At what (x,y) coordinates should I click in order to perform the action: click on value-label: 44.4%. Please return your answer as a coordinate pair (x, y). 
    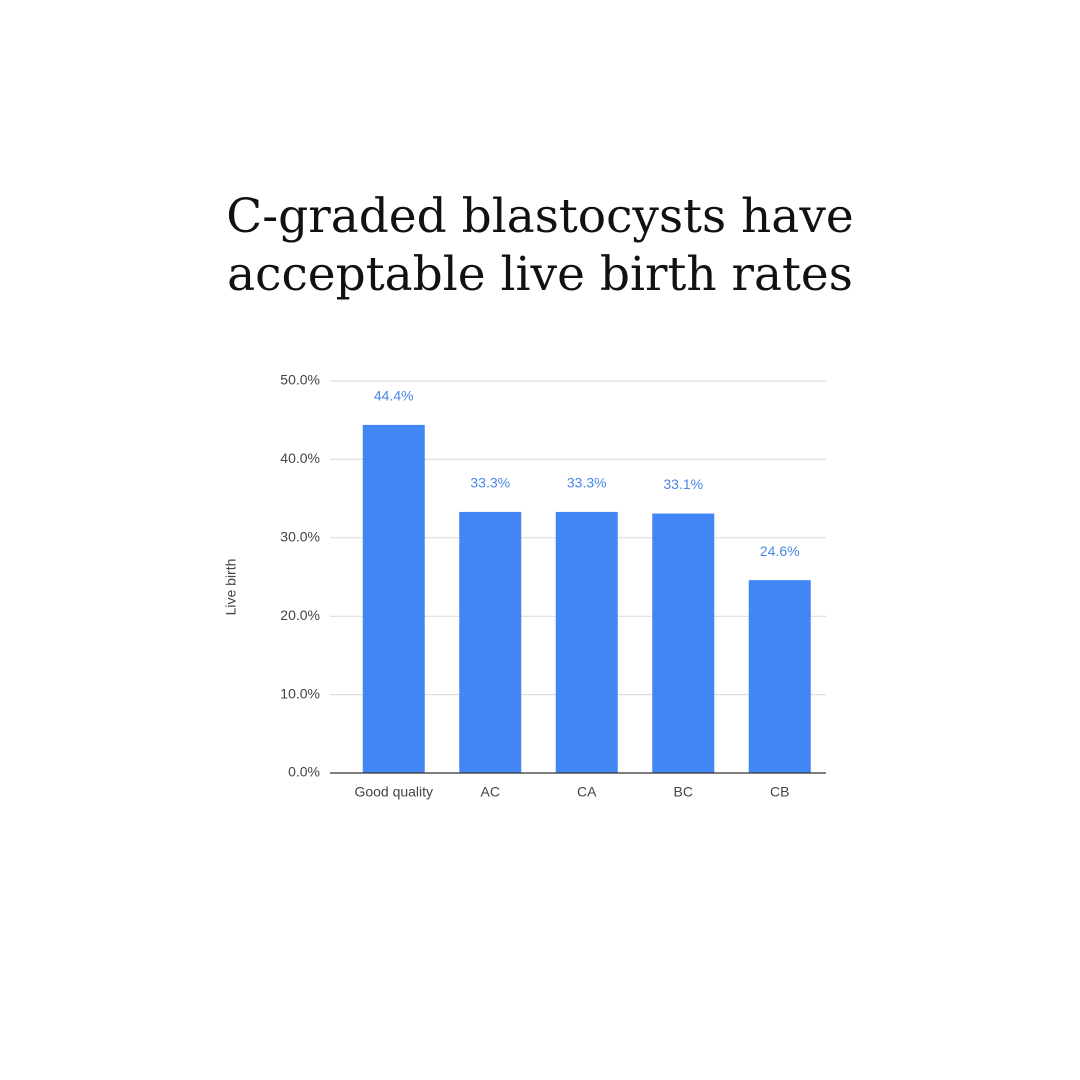
    Looking at the image, I should click on (394, 396).